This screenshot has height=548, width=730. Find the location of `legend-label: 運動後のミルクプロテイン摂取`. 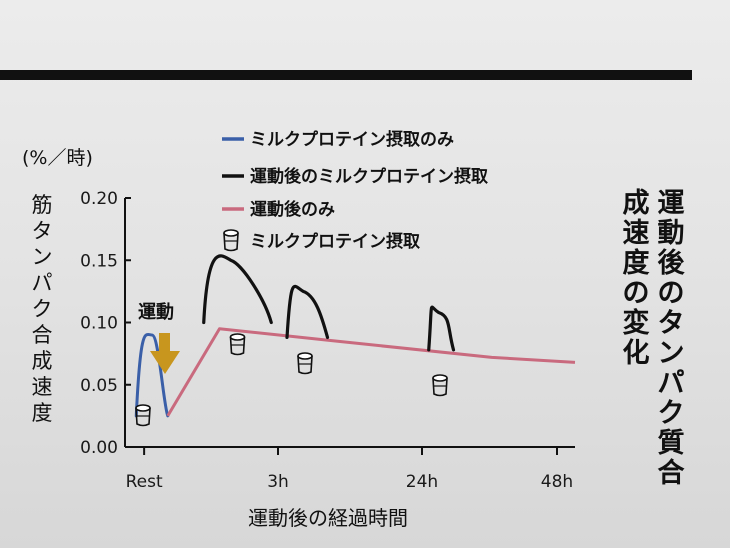

legend-label: 運動後のミルクプロテイン摂取 is located at coordinates (369, 176).